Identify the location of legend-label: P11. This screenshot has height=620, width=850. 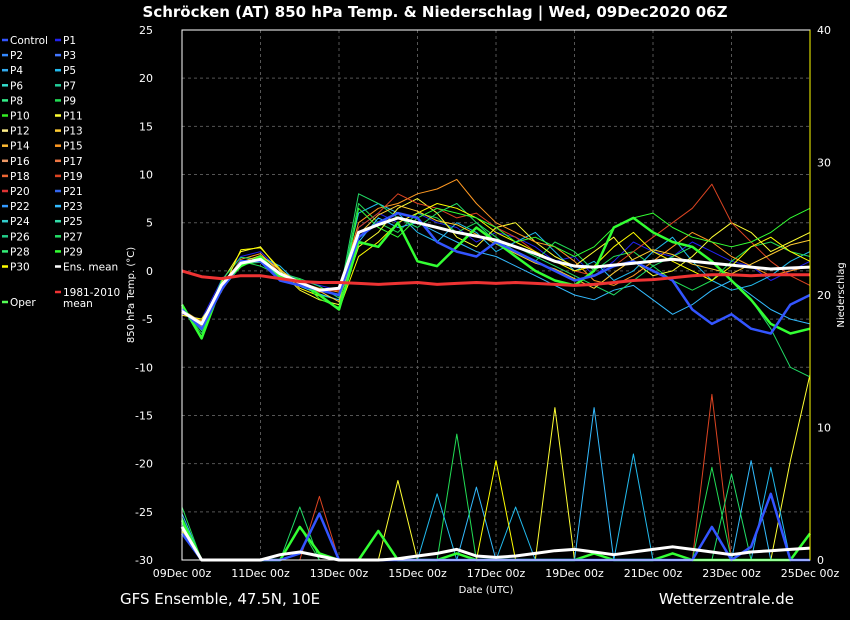
(73, 117).